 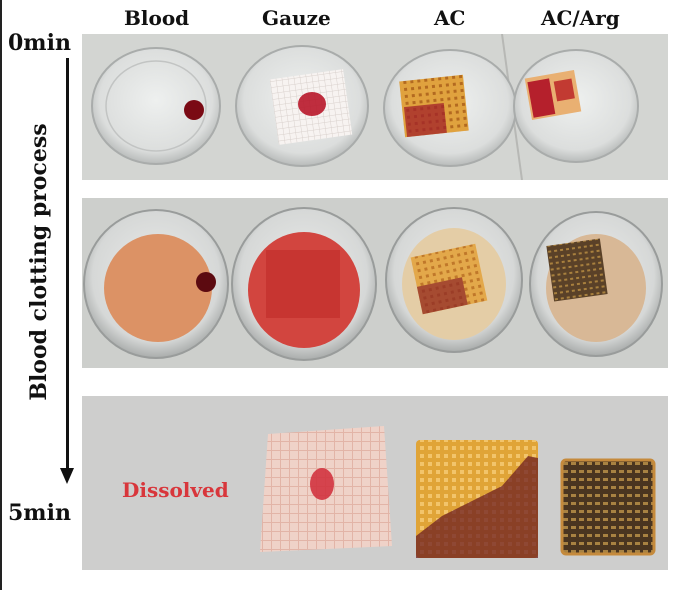 What do you see at coordinates (157, 18) in the screenshot?
I see `column-label-blood: Blood` at bounding box center [157, 18].